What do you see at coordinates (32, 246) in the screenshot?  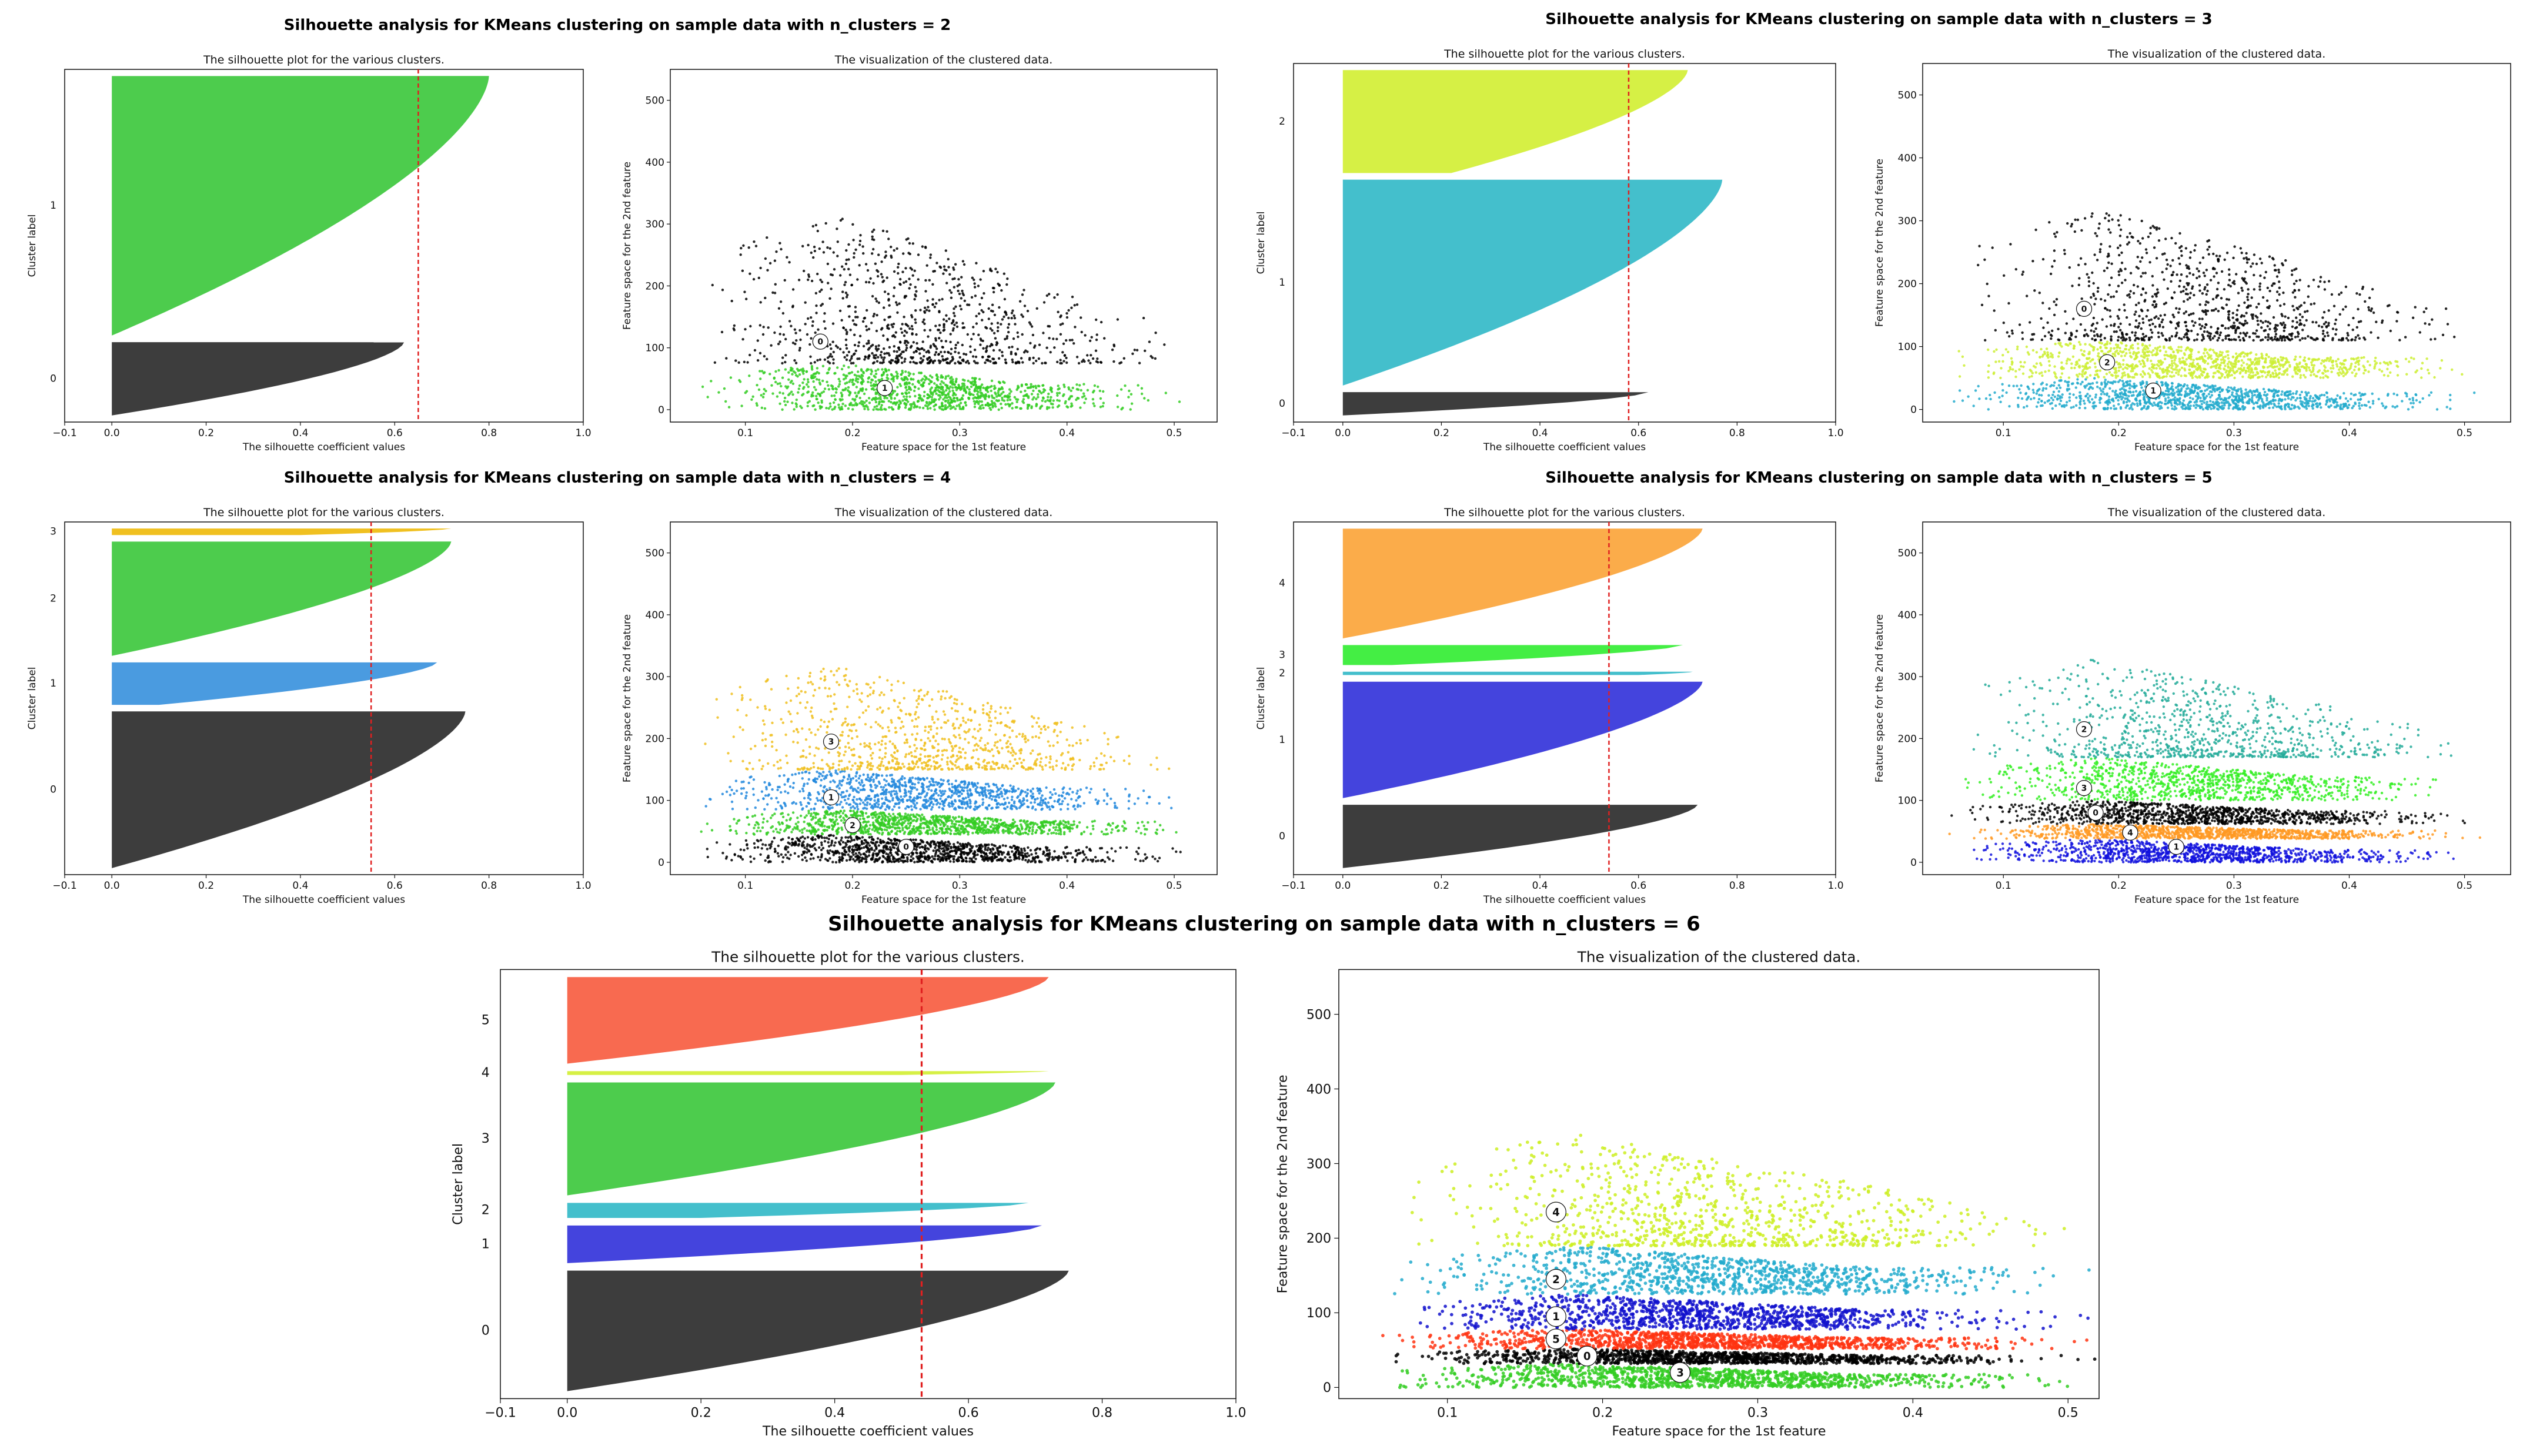 I see `y-axis-label: Cluster label` at bounding box center [32, 246].